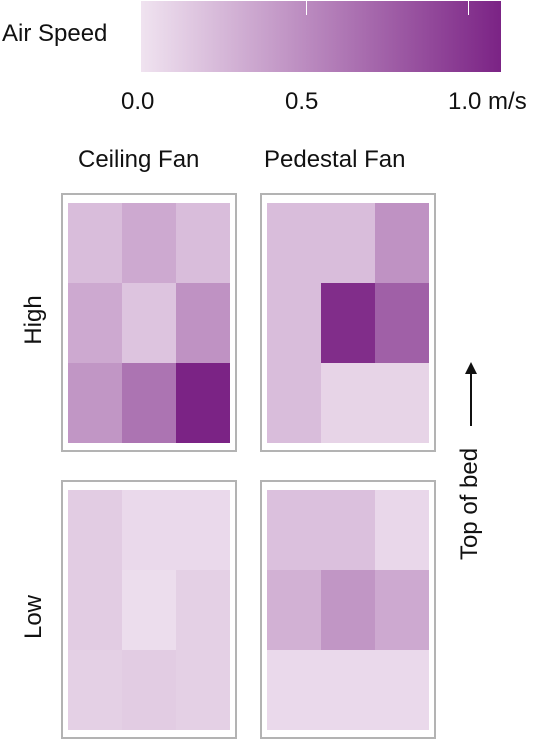  Describe the element at coordinates (302, 101) in the screenshot. I see `colorbar-tick-1: 0.5` at that location.